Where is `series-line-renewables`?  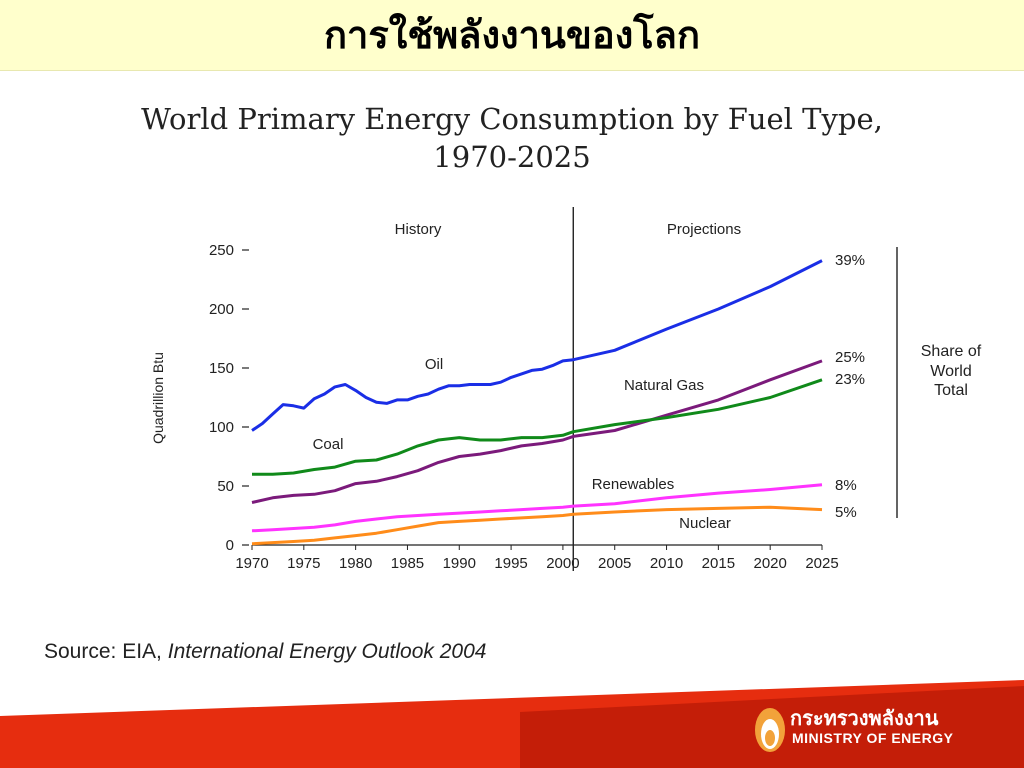
series-line-renewables is located at coordinates (537, 508).